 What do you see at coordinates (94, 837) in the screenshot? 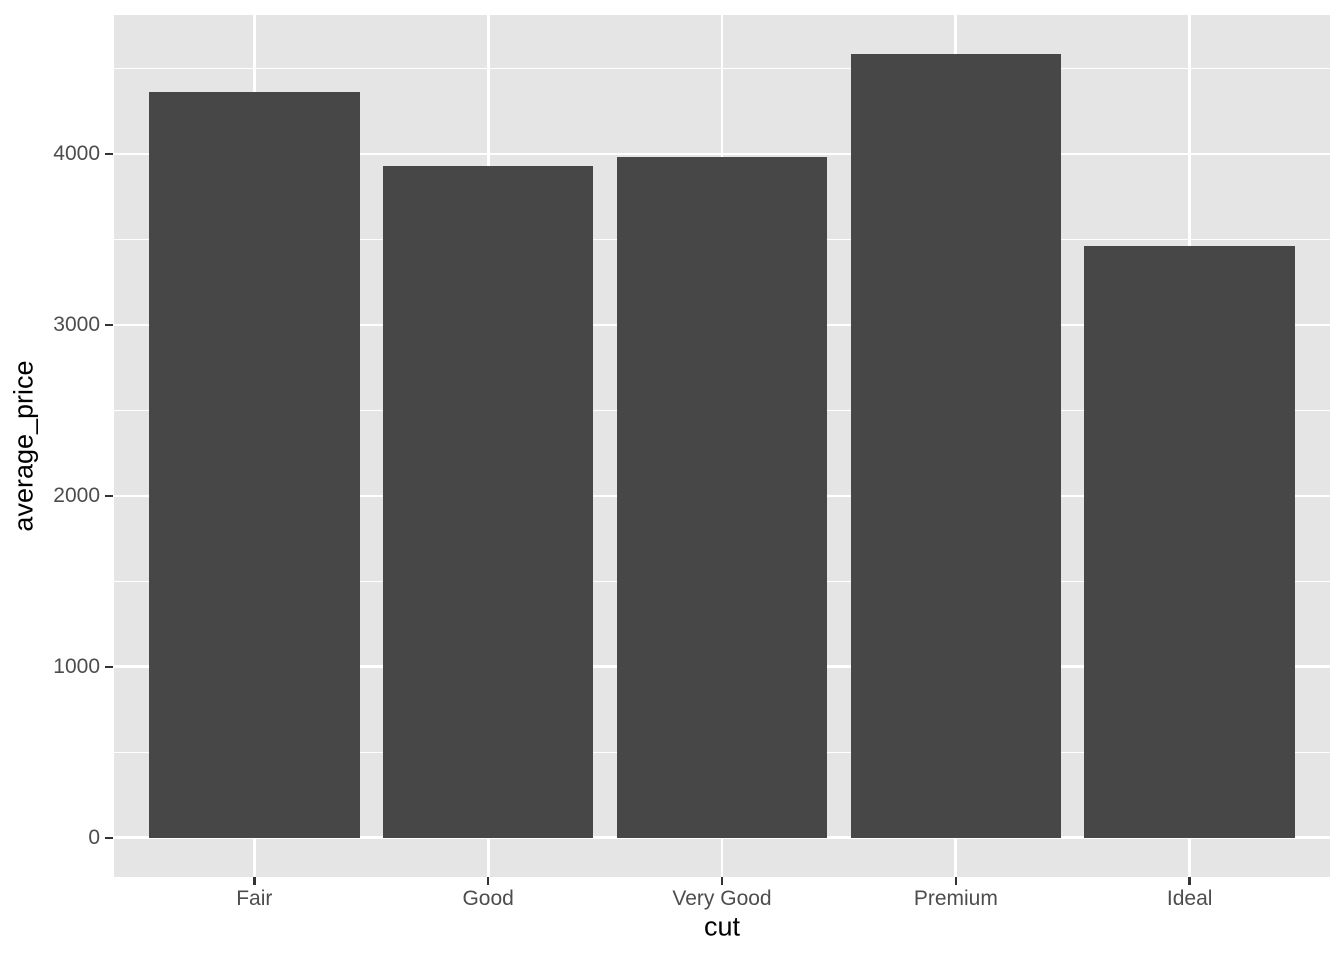
I see `y-tick-label-0: 0` at bounding box center [94, 837].